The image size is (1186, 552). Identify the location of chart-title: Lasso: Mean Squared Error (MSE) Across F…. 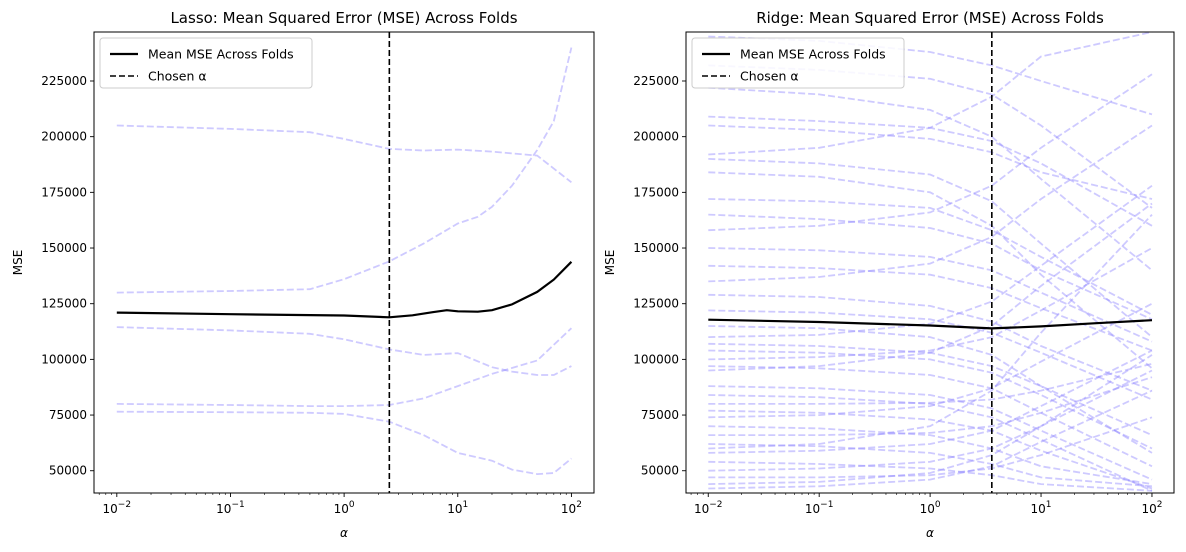
(343, 18).